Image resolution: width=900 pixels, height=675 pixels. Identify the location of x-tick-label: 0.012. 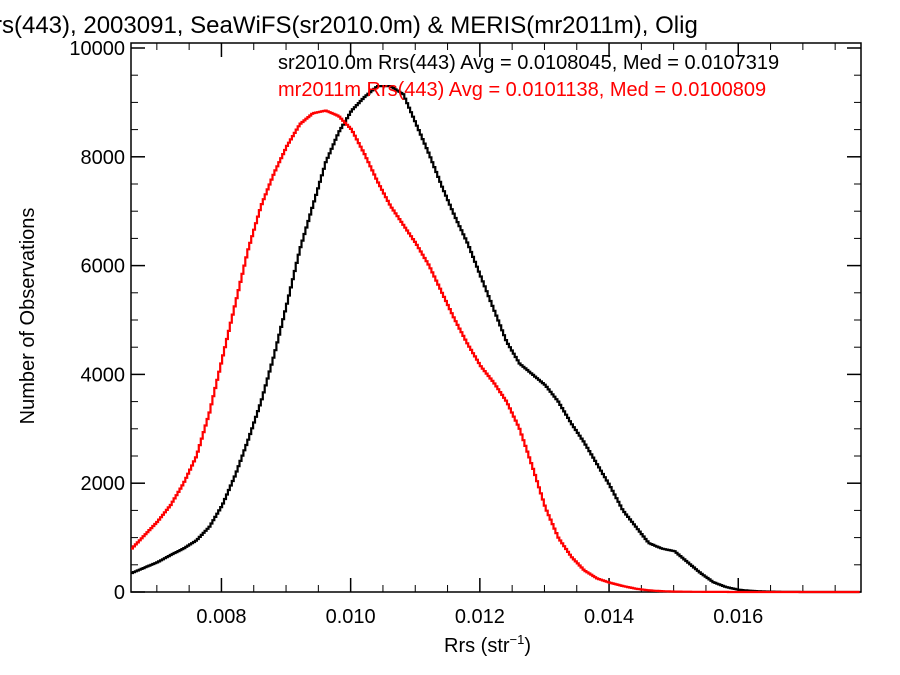
(480, 617).